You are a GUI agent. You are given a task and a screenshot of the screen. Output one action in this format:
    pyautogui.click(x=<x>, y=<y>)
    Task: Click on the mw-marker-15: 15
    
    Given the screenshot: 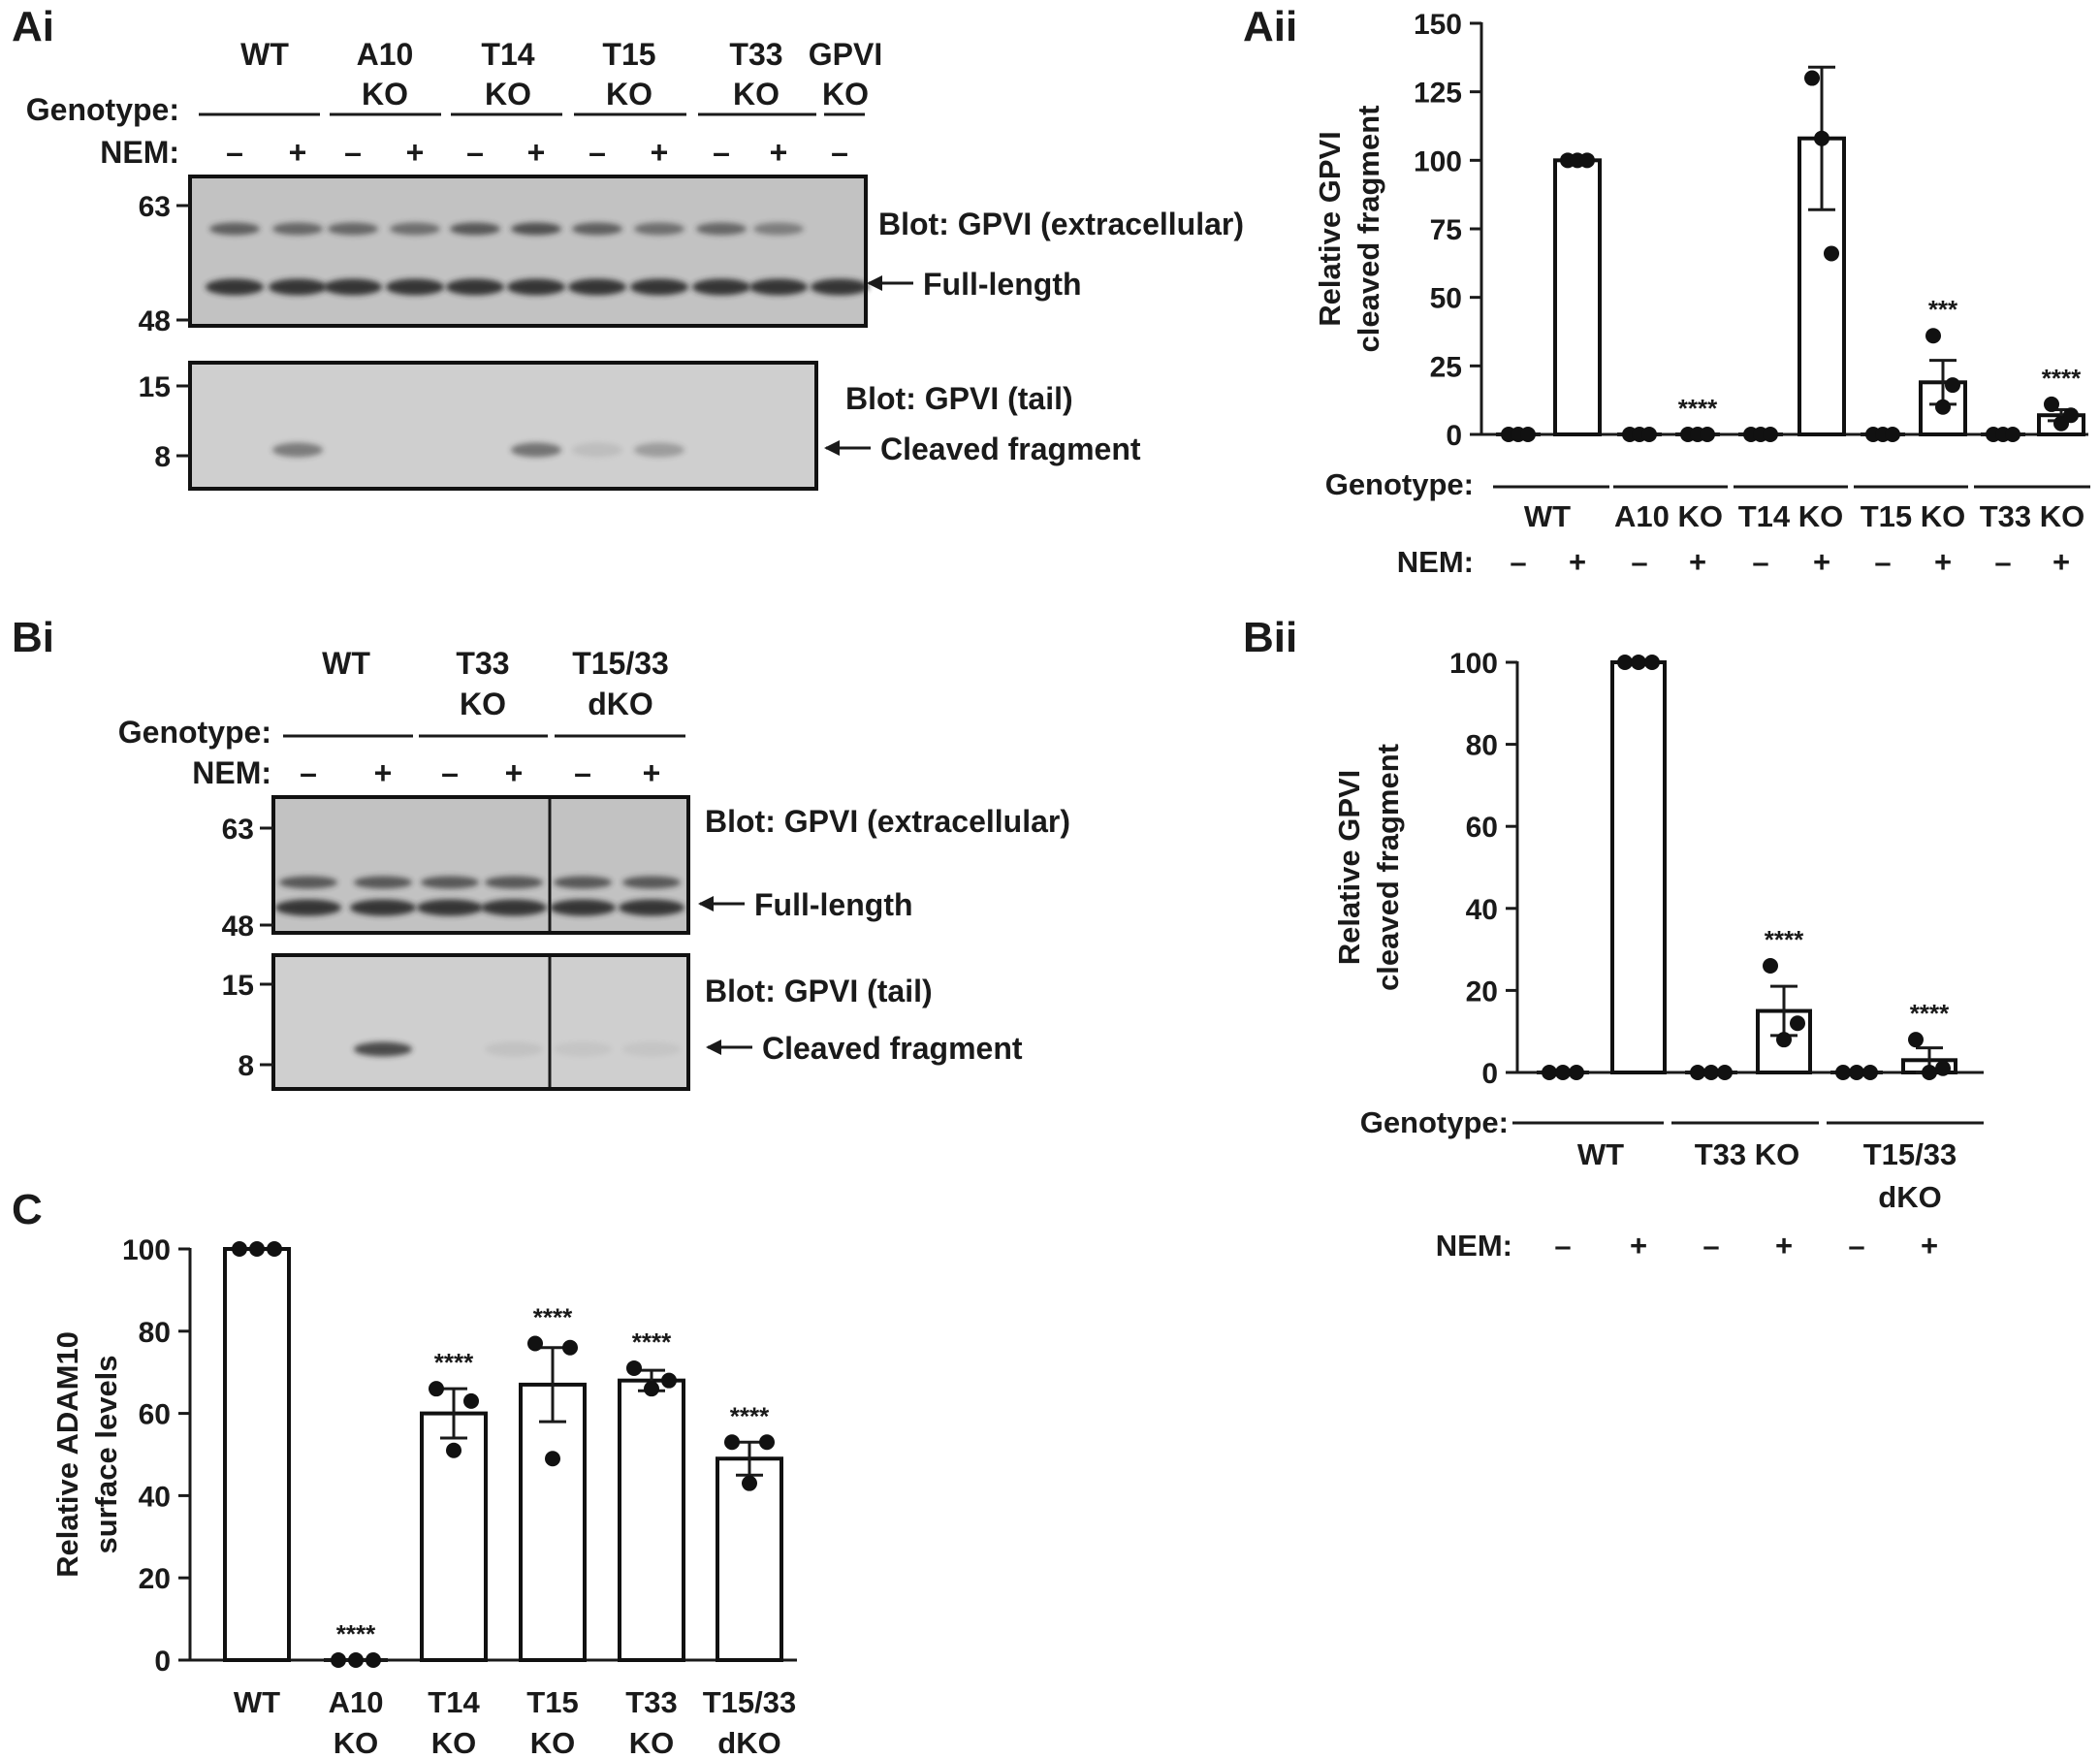 What is the action you would take?
    pyautogui.click(x=238, y=986)
    